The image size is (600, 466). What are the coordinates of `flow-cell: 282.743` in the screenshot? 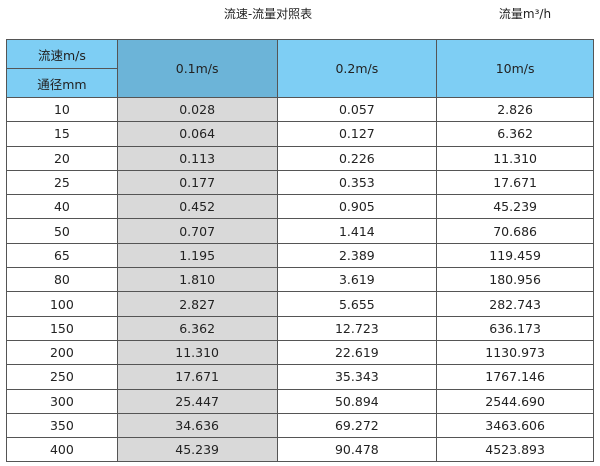 It's located at (515, 304).